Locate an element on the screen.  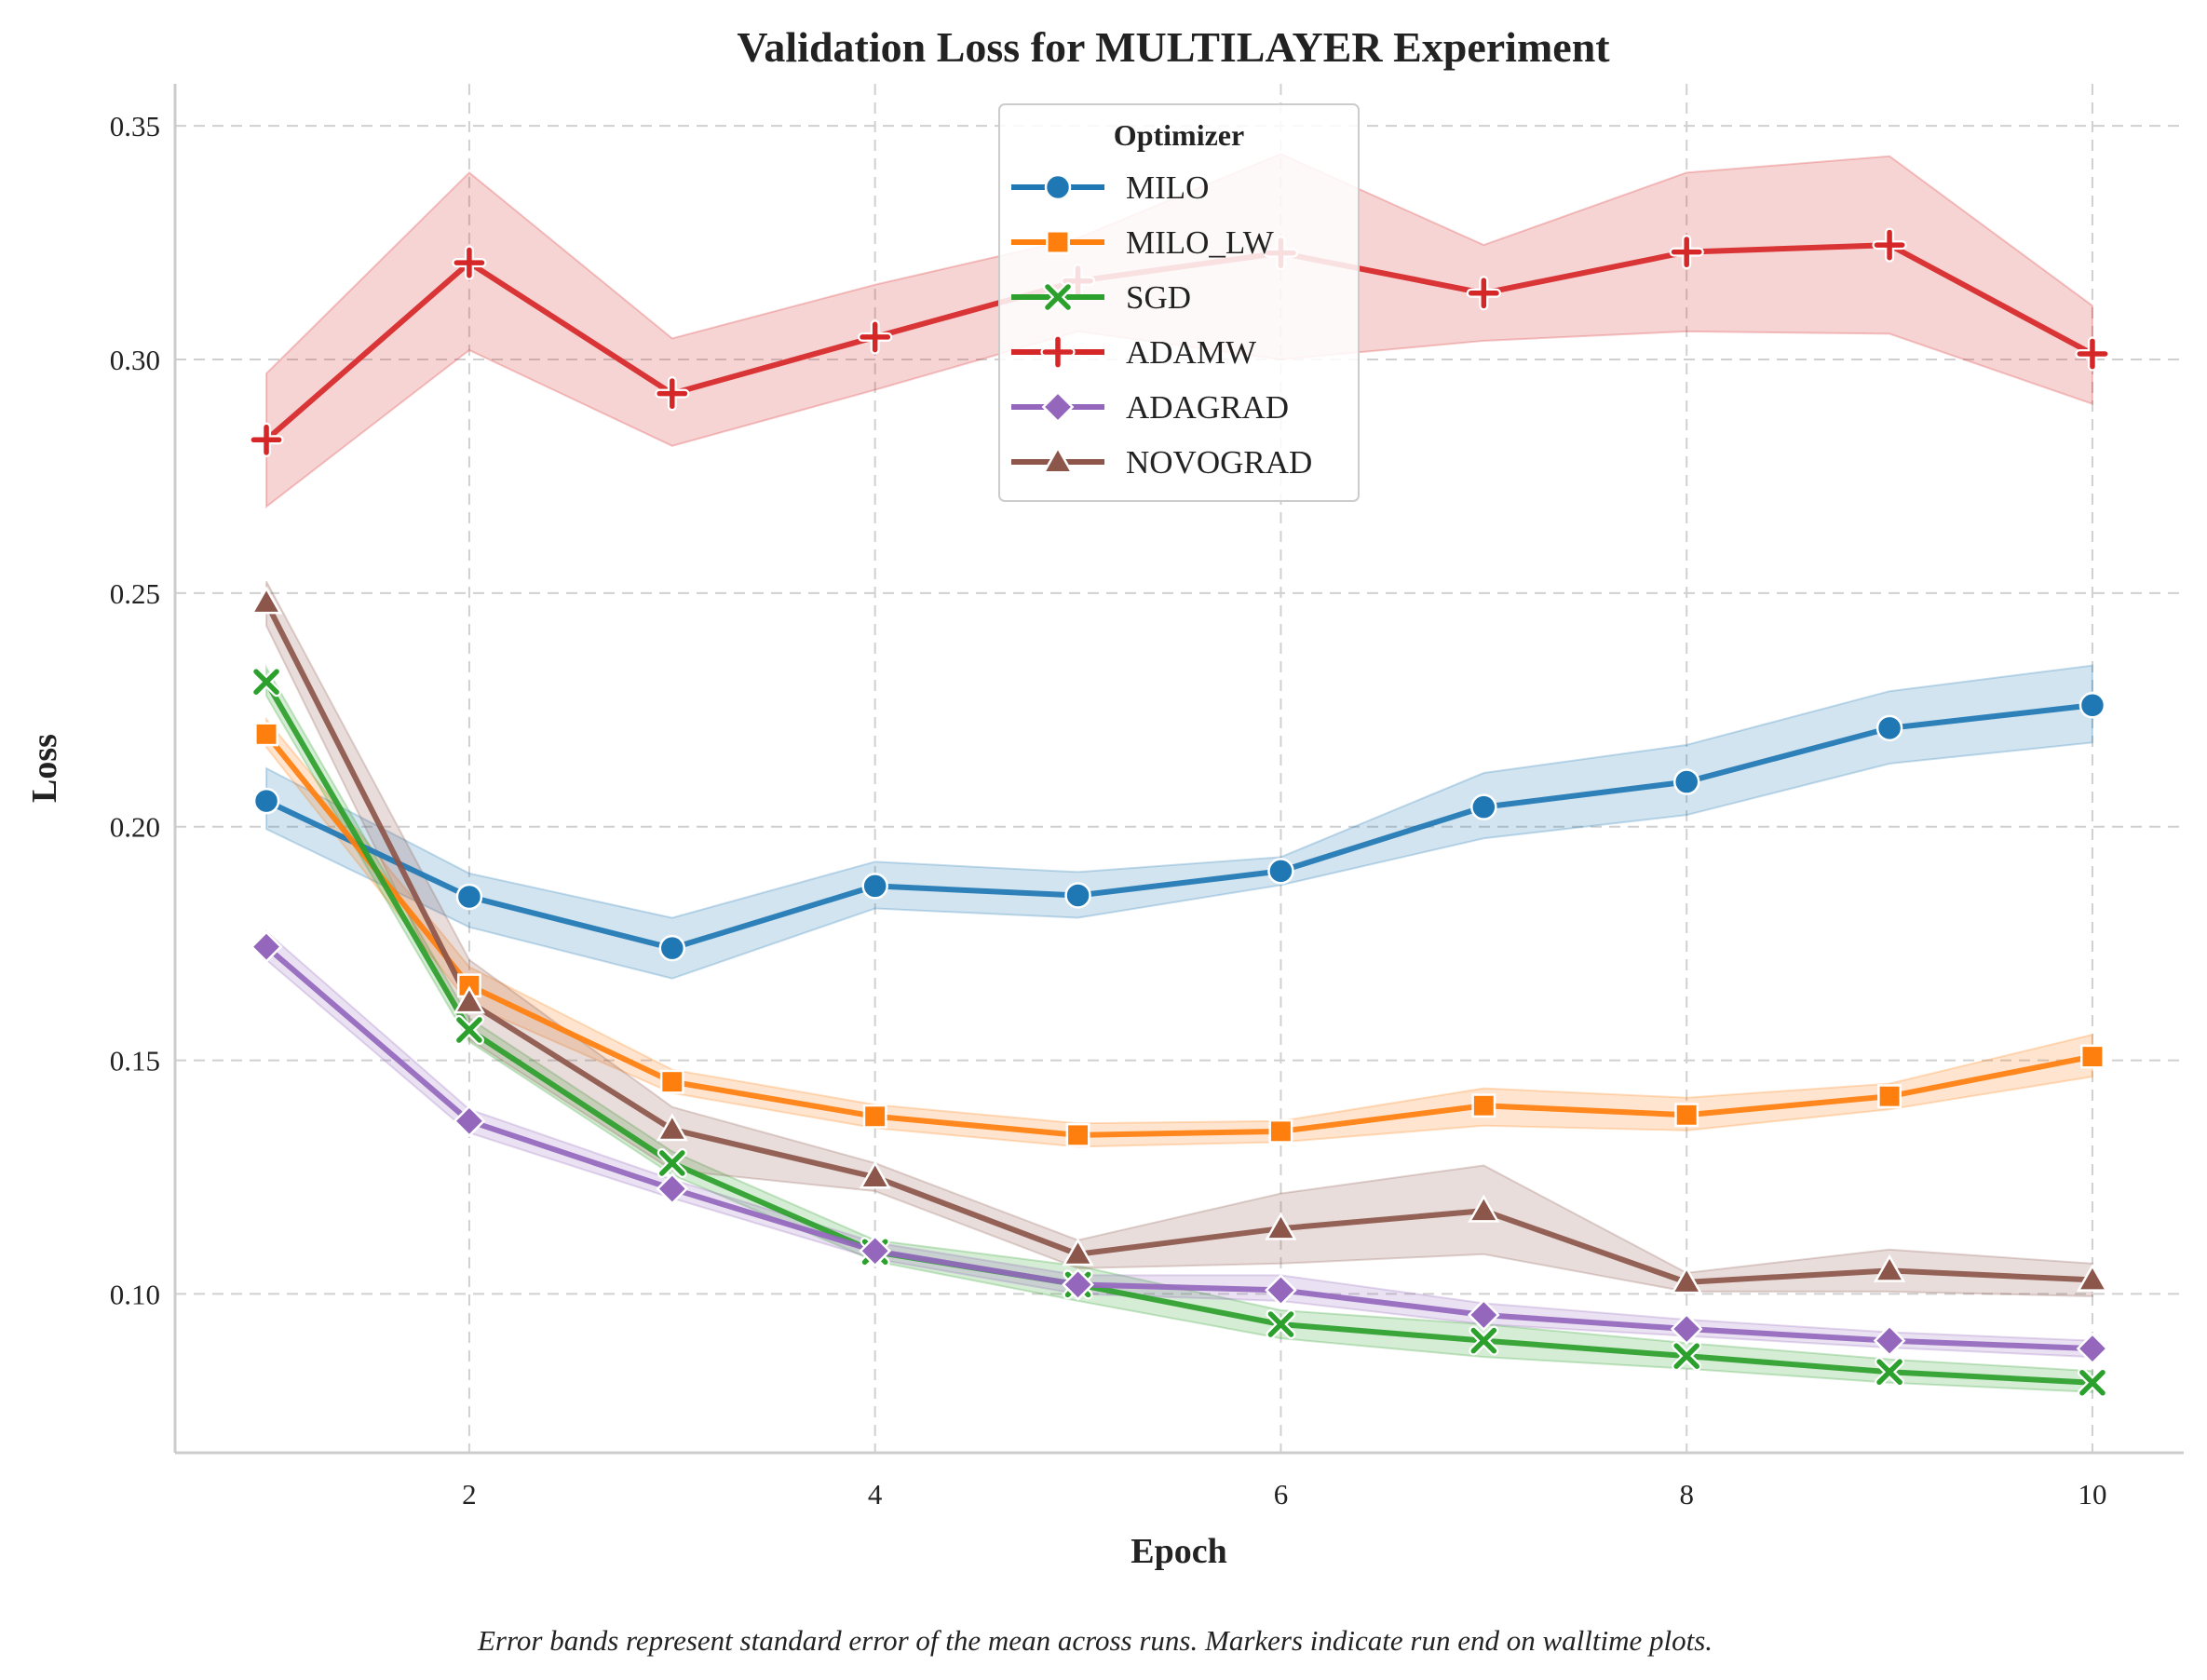
legend-label-milo: MILO is located at coordinates (1167, 187).